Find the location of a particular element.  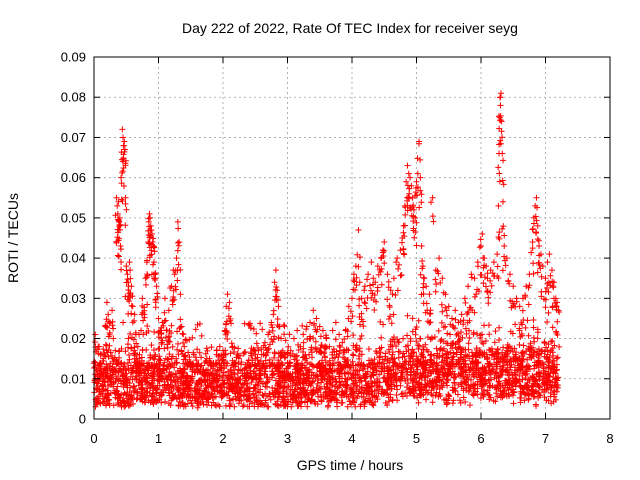

y-tick-label: 0.09 is located at coordinates (73, 57).